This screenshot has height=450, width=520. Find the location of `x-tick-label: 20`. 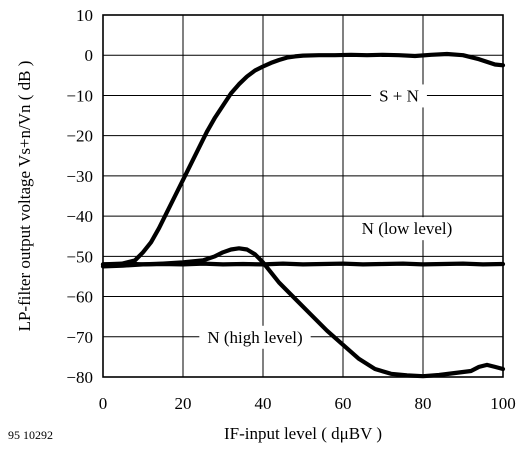

x-tick-label: 20 is located at coordinates (183, 403).